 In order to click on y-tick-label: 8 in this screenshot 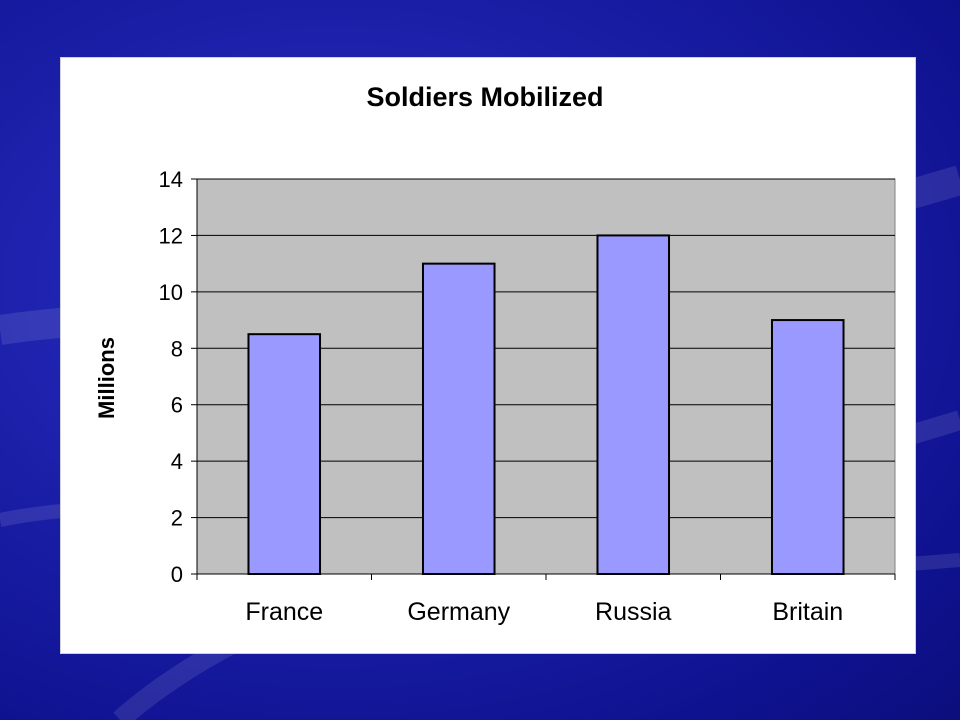, I will do `click(177, 348)`.